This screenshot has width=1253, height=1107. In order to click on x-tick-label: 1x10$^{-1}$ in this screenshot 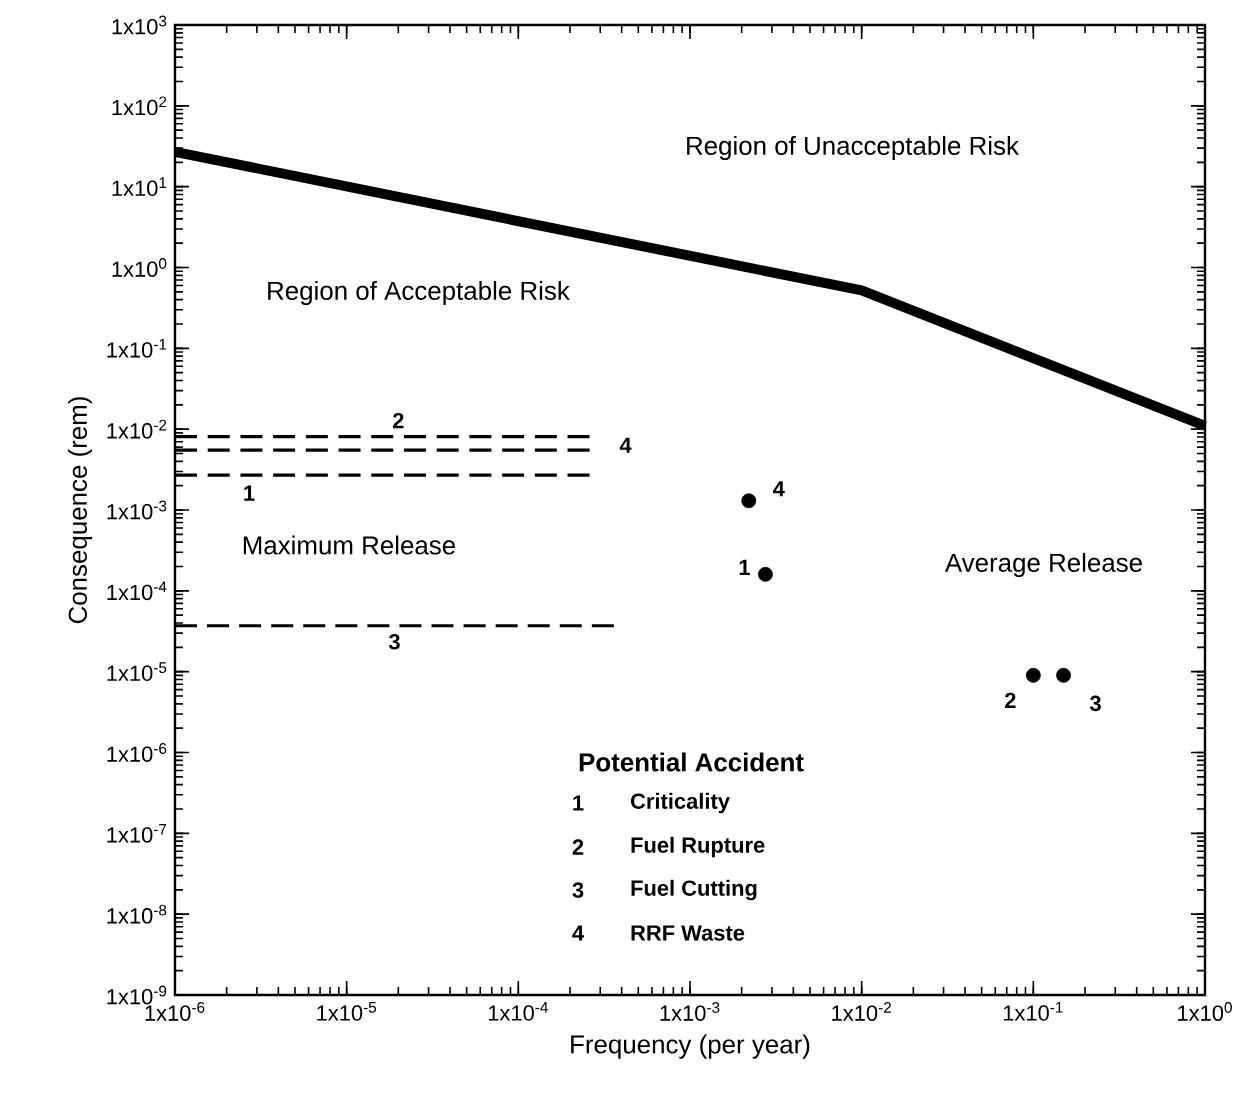, I will do `click(1033, 1011)`.